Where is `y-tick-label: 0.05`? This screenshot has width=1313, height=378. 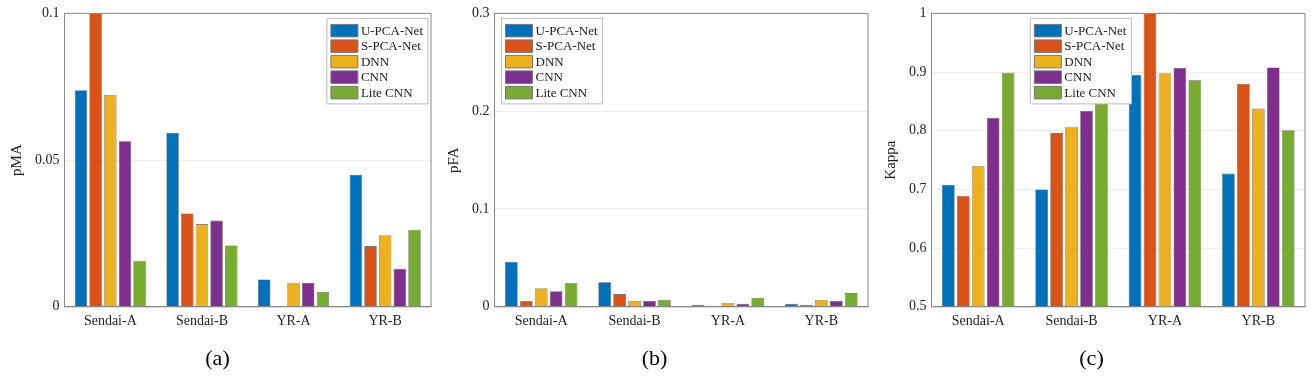
y-tick-label: 0.05 is located at coordinates (47, 159).